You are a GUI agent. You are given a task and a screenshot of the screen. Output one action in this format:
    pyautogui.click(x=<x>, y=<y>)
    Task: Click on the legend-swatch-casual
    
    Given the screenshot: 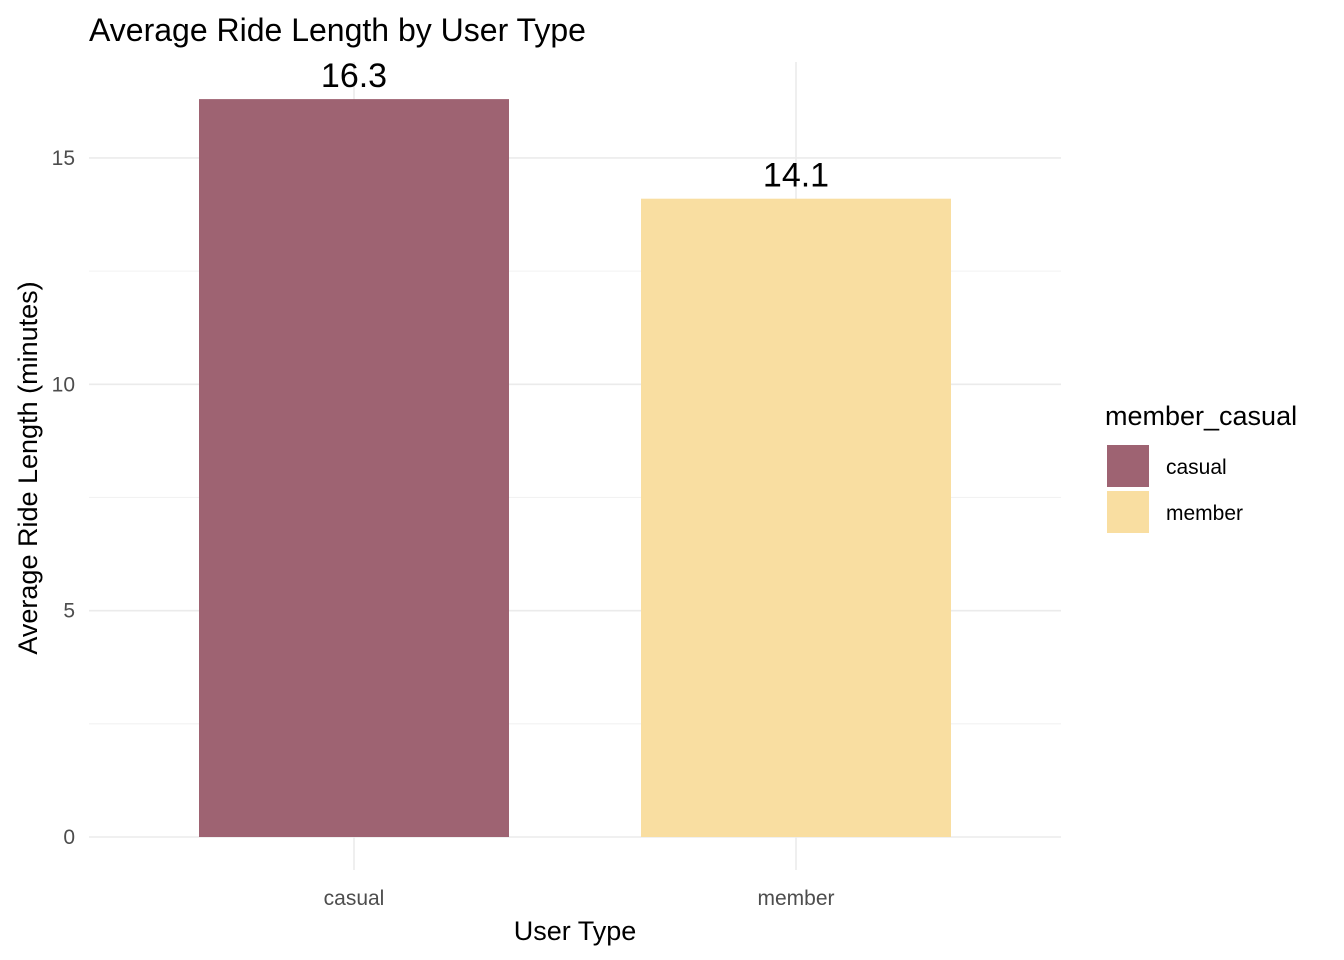 What is the action you would take?
    pyautogui.click(x=1128, y=466)
    